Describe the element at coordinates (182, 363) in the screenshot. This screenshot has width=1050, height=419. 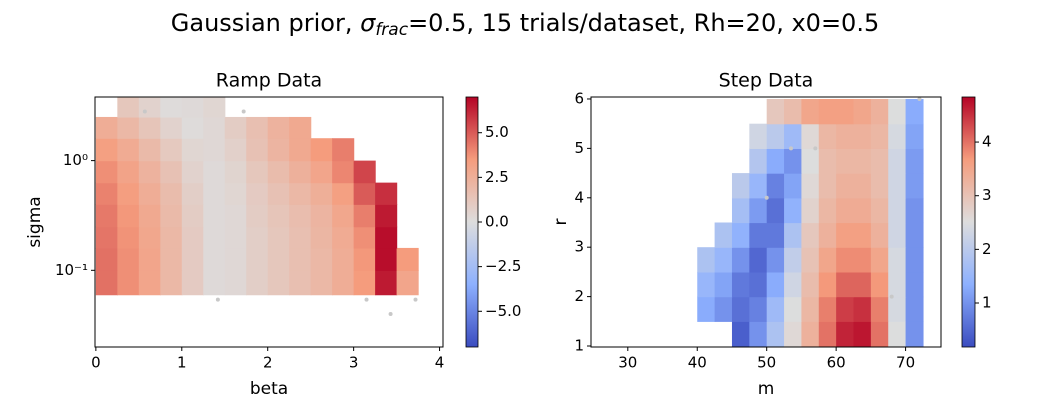
I see `x-tick-label: 1` at that location.